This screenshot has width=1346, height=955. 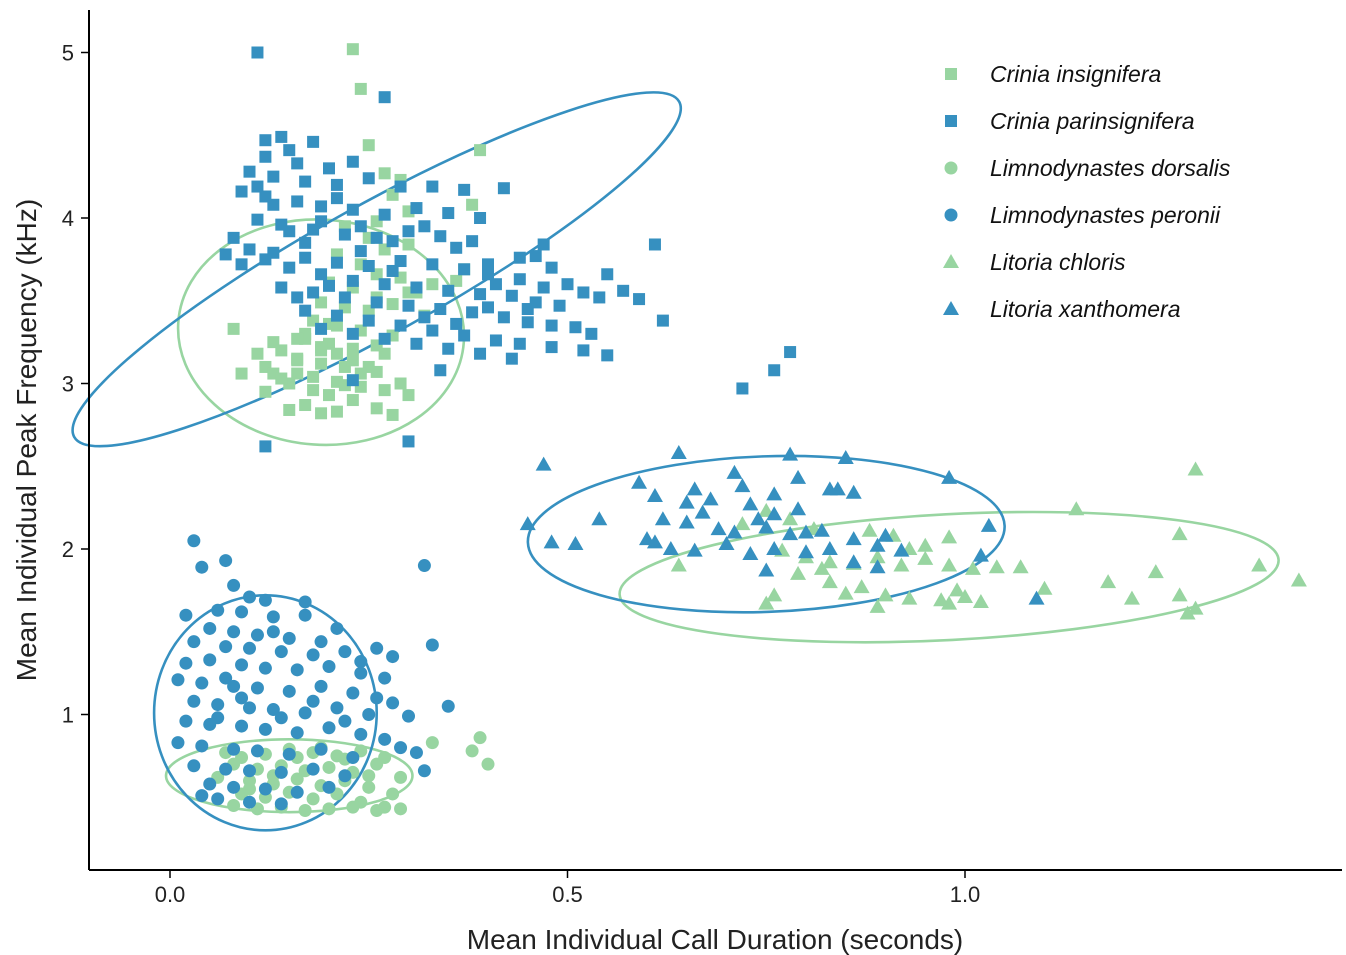 I want to click on y-ticks: 1 2 3 4 5, so click(x=75, y=384).